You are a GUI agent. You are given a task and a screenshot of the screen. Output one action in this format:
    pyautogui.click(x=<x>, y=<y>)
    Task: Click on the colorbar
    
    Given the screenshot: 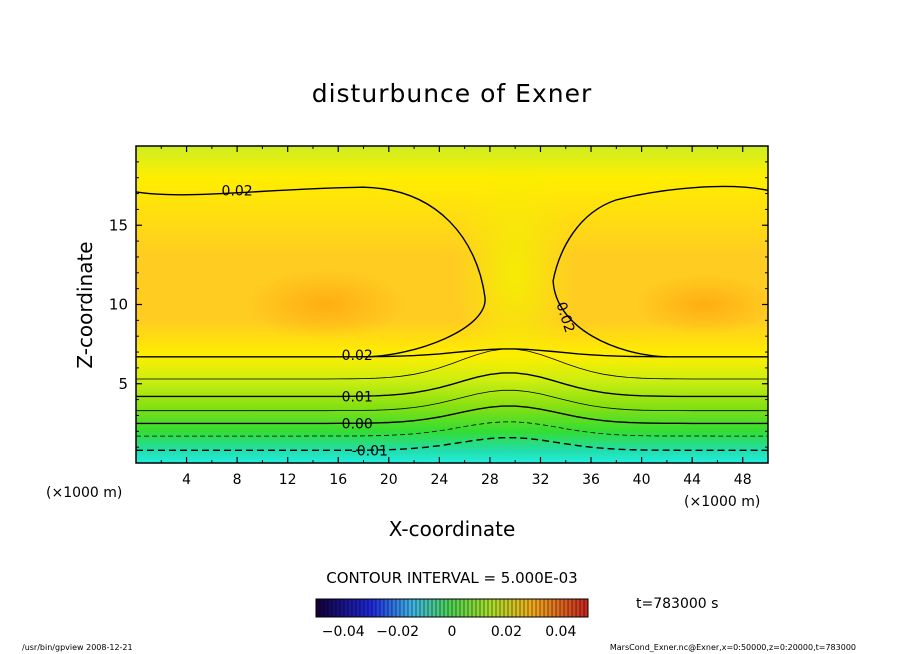 What is the action you would take?
    pyautogui.click(x=452, y=608)
    